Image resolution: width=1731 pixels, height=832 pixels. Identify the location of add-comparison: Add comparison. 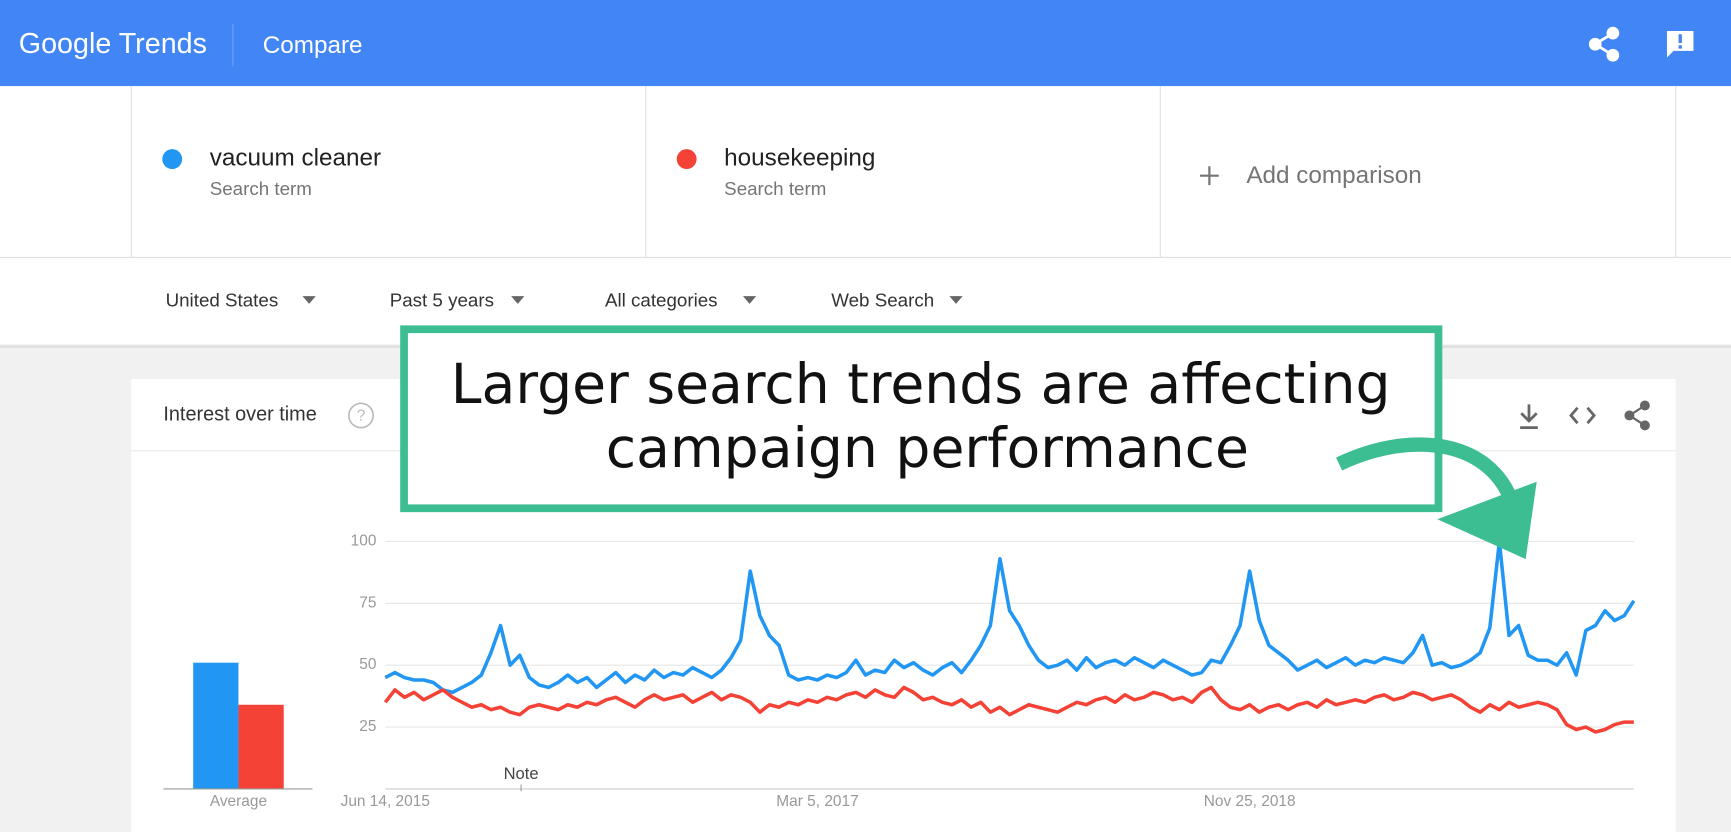
(1310, 175).